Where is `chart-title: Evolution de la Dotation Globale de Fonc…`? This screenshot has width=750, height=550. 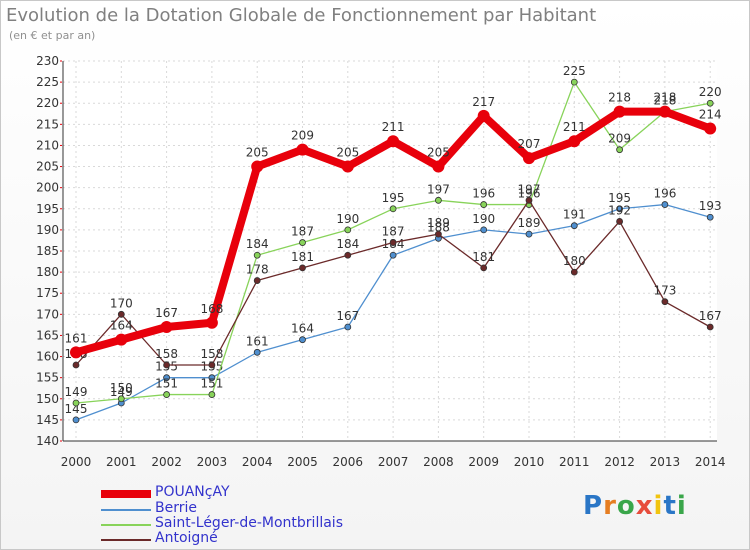
chart-title: Evolution de la Dotation Globale de Fonc… is located at coordinates (301, 15).